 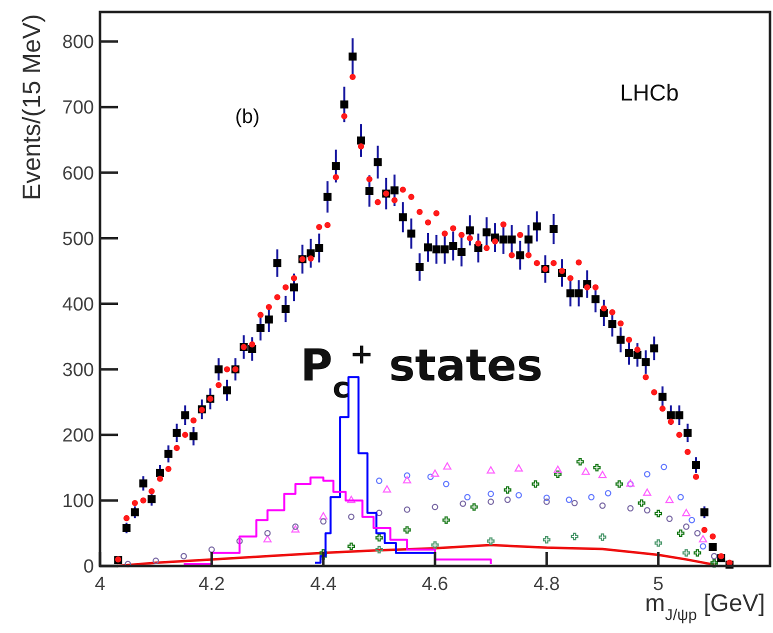 I want to click on y-tick-label: 100, so click(x=78, y=501).